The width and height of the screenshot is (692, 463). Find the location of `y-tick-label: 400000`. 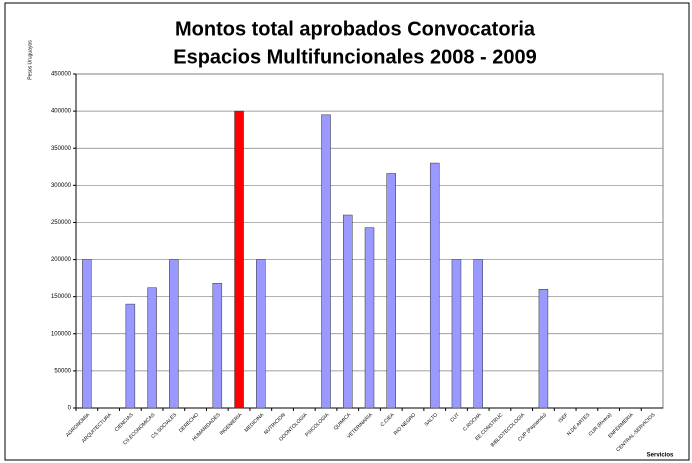

y-tick-label: 400000 is located at coordinates (61, 112).